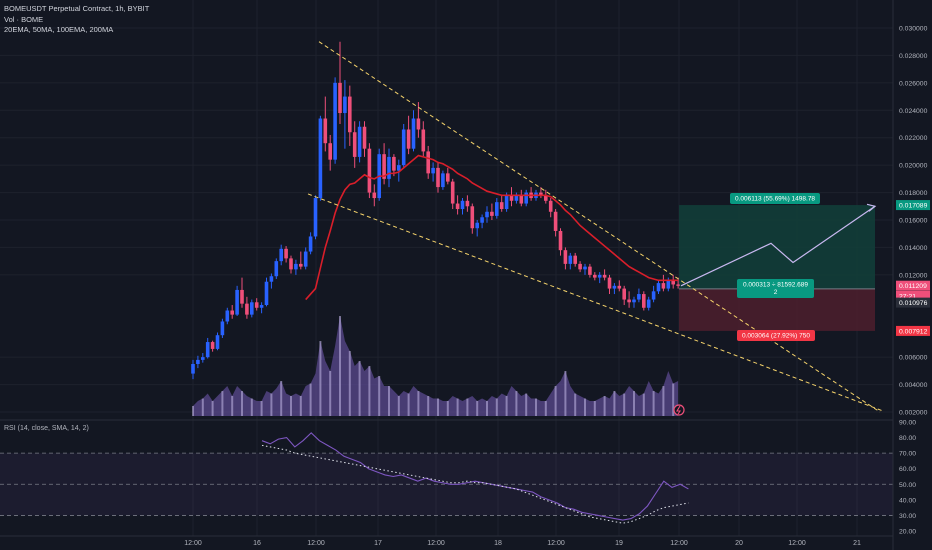 The height and width of the screenshot is (550, 932). What do you see at coordinates (492, 227) in the screenshot?
I see `ema-line` at bounding box center [492, 227].